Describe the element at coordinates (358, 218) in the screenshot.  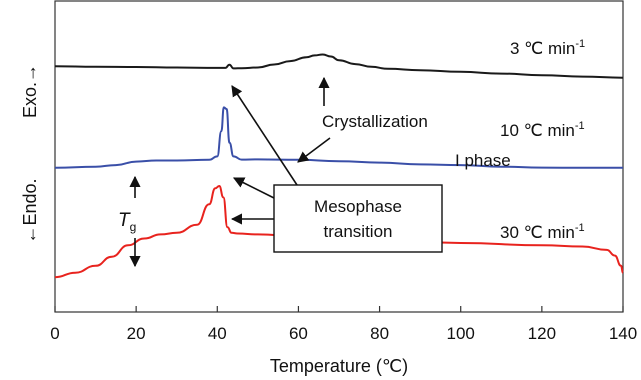
I see `mesophase-box` at that location.